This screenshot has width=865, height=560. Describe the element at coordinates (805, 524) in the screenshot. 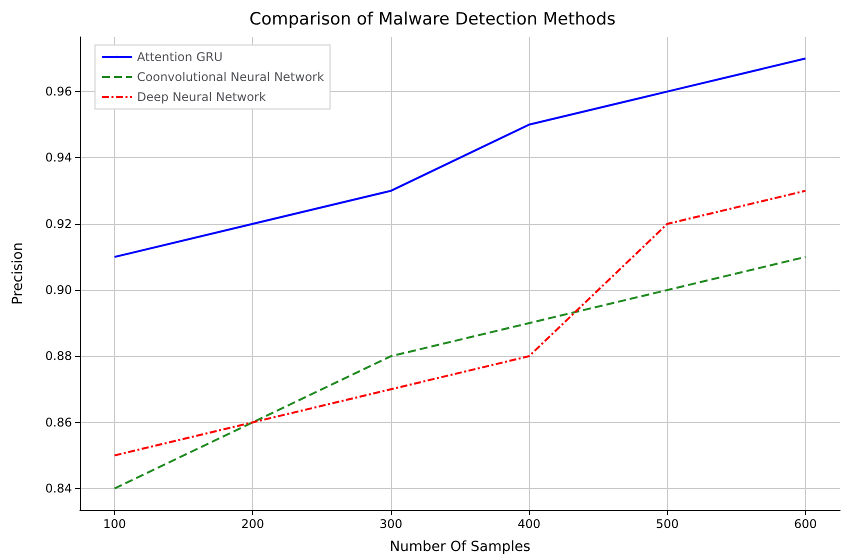

I see `x-tick-label: 600` at that location.